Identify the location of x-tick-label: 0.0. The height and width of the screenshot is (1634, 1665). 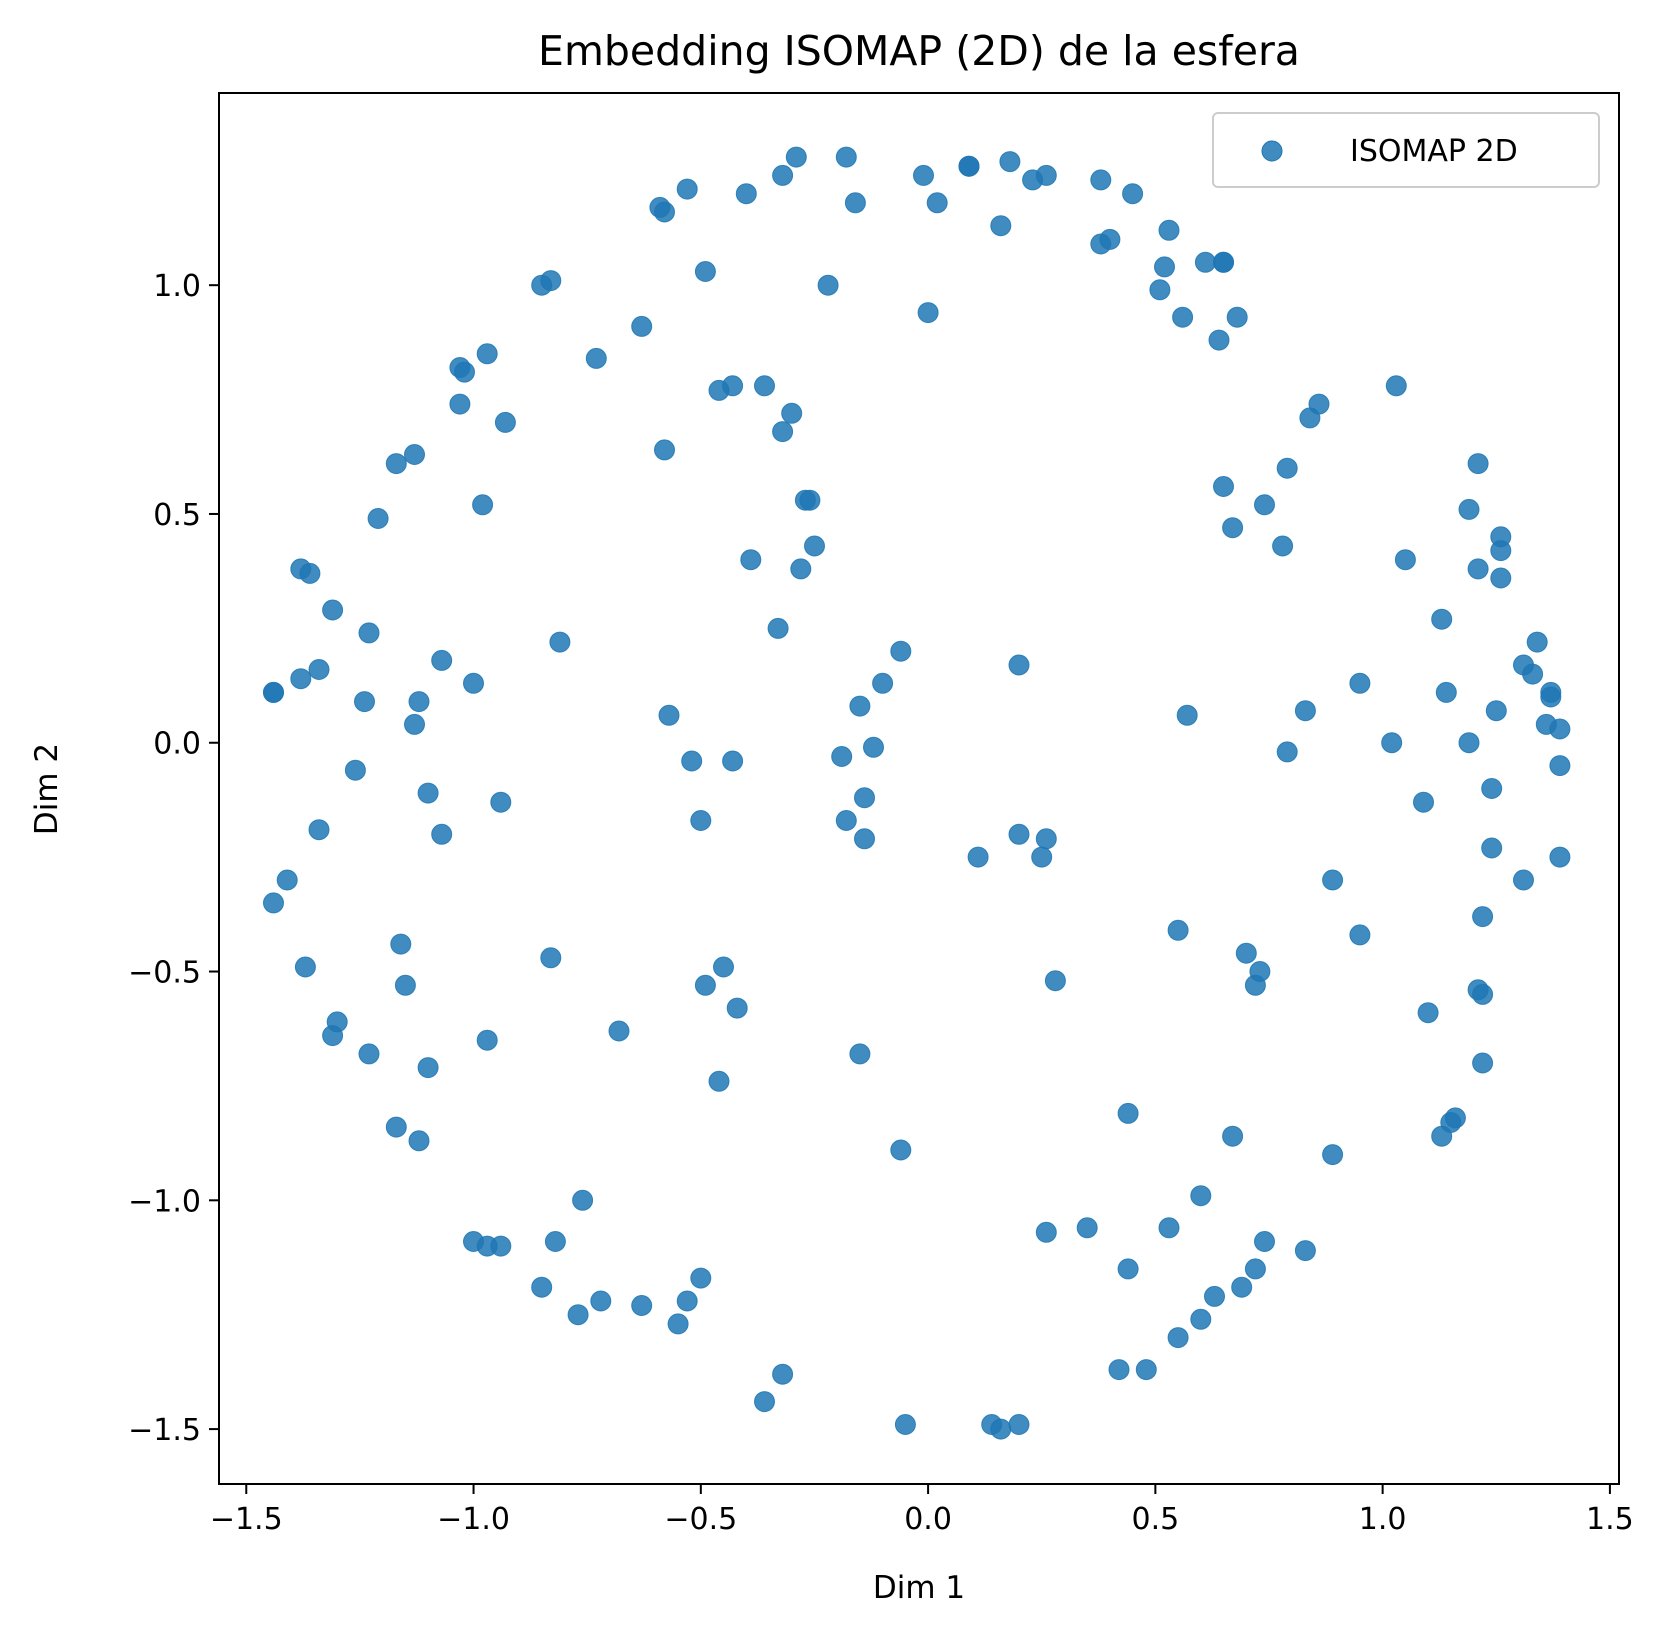
(928, 1519).